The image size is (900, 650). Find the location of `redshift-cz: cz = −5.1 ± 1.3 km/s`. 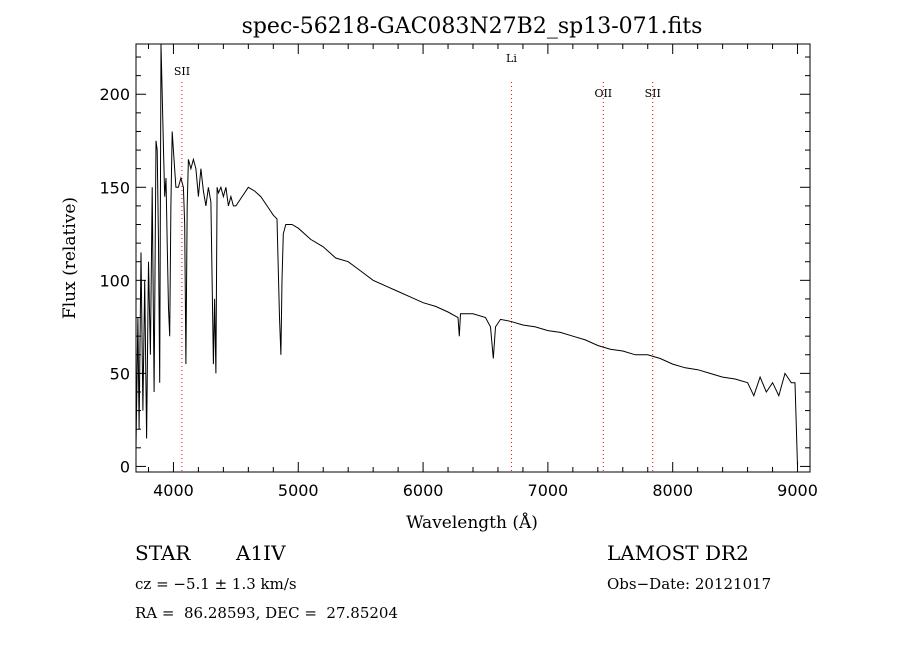

redshift-cz: cz = −5.1 ± 1.3 km/s is located at coordinates (216, 584).